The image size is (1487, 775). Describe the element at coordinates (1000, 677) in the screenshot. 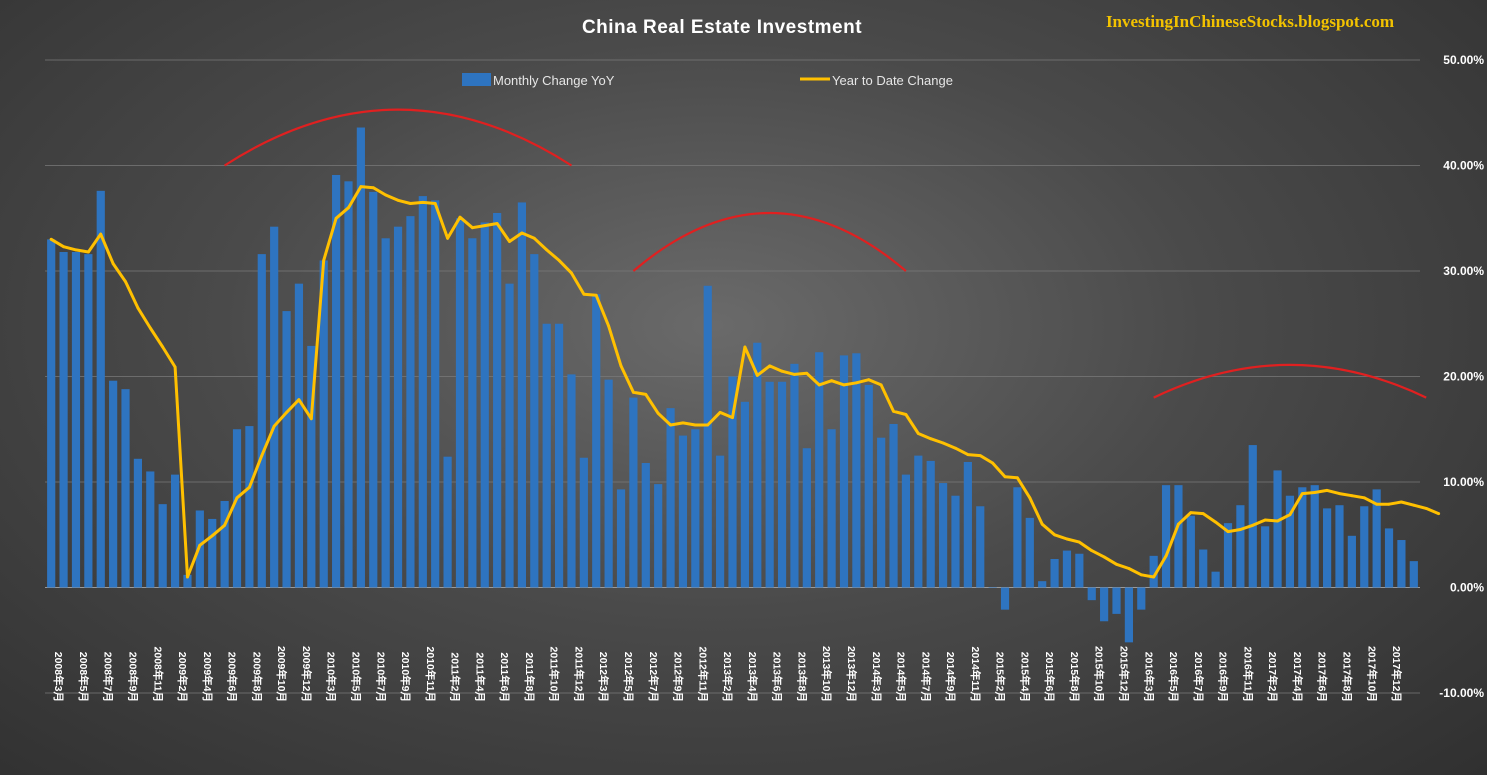

I see `x-tick-label: 2015年2月` at that location.